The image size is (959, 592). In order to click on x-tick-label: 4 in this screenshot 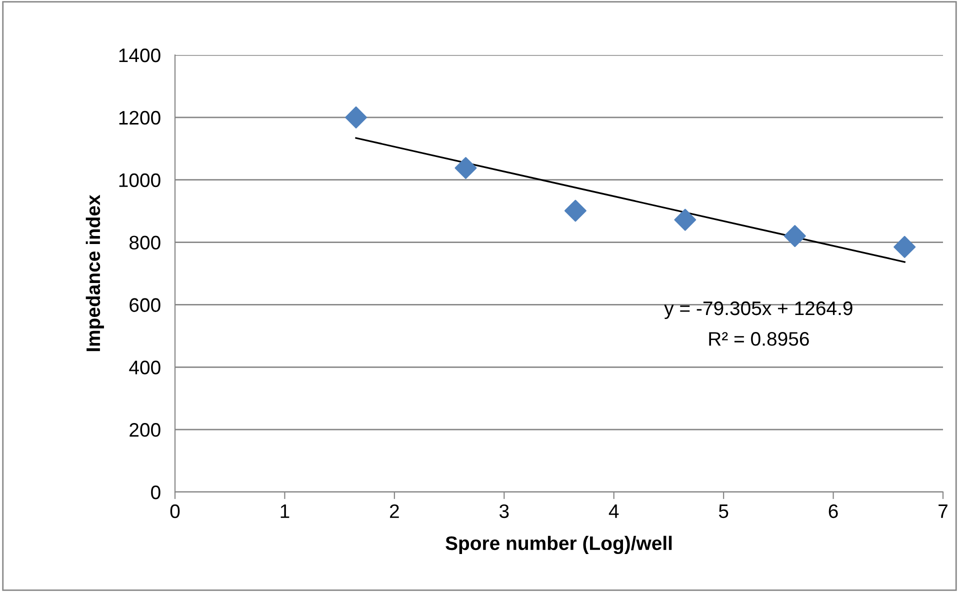, I will do `click(613, 511)`.